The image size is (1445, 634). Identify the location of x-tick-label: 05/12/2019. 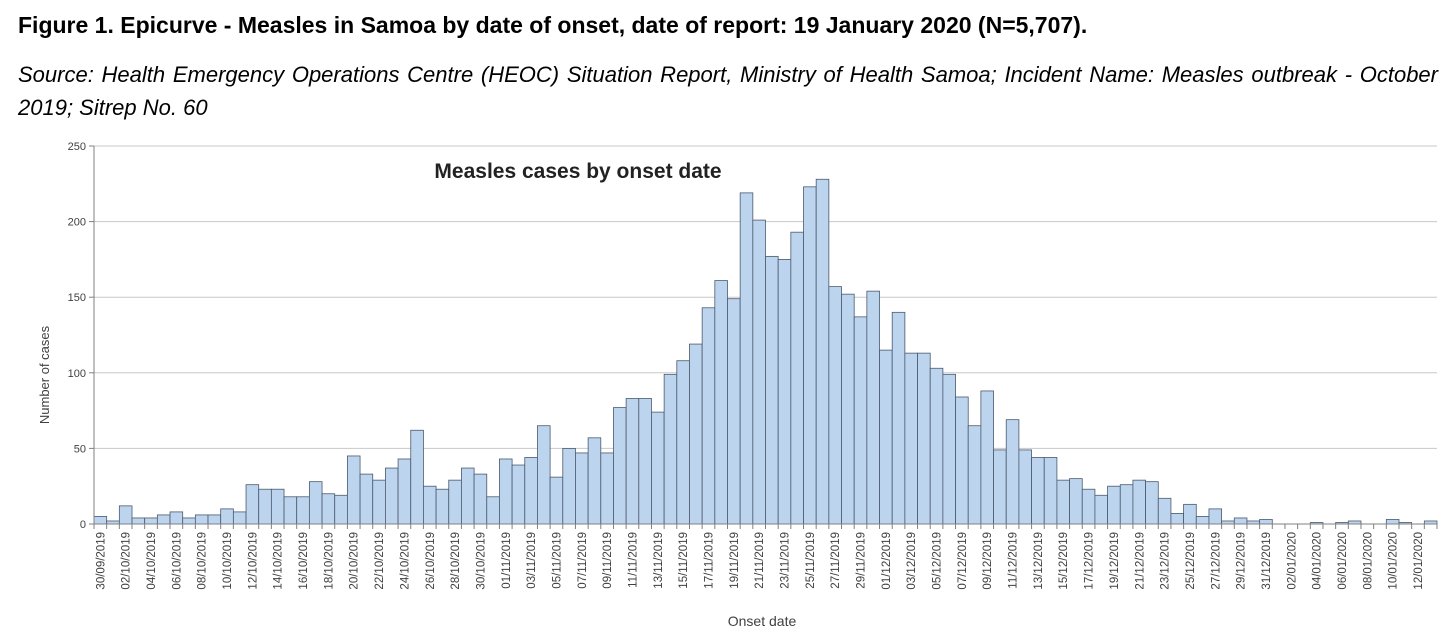
(938, 561).